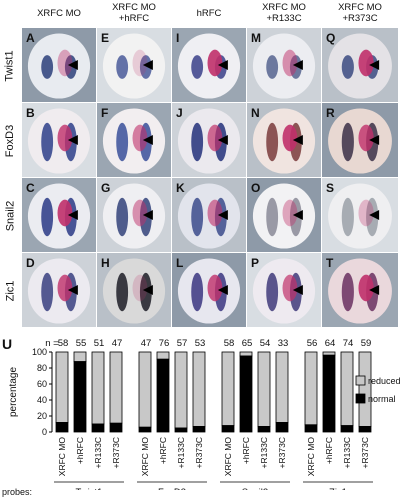 The width and height of the screenshot is (403, 500). I want to click on panel-letter: T, so click(330, 263).